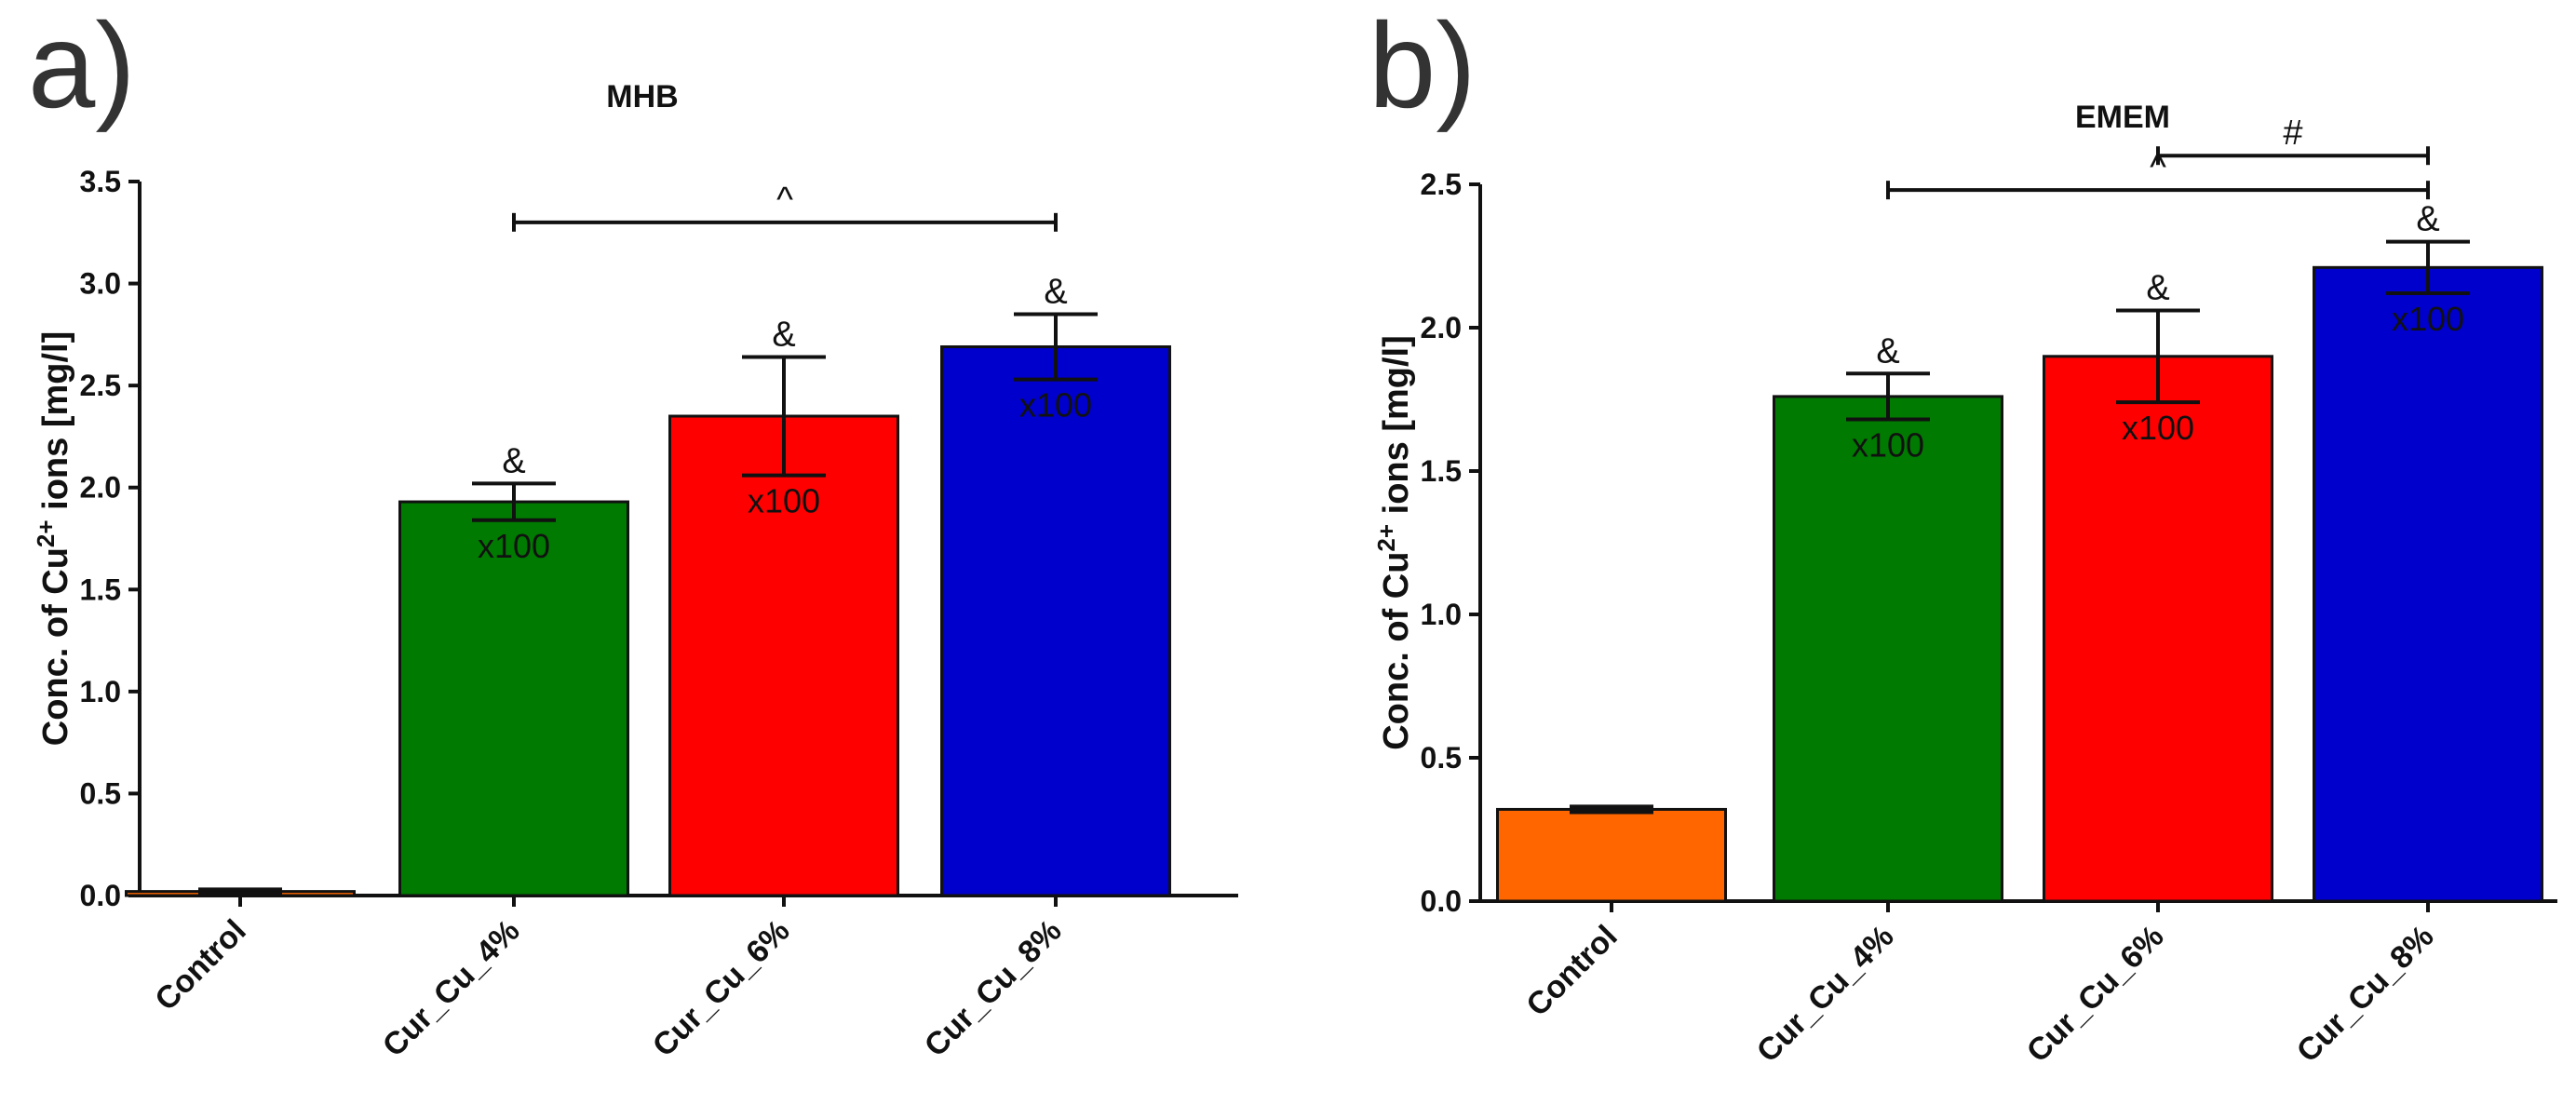 The image size is (2576, 1105). What do you see at coordinates (82, 66) in the screenshot?
I see `panel-label: a)` at bounding box center [82, 66].